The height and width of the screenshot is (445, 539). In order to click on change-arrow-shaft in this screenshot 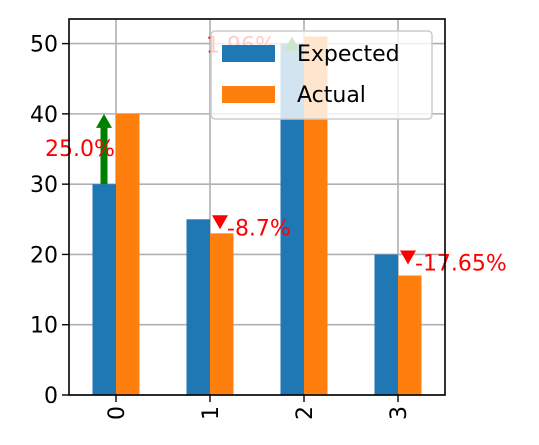, I will do `click(104, 155)`.